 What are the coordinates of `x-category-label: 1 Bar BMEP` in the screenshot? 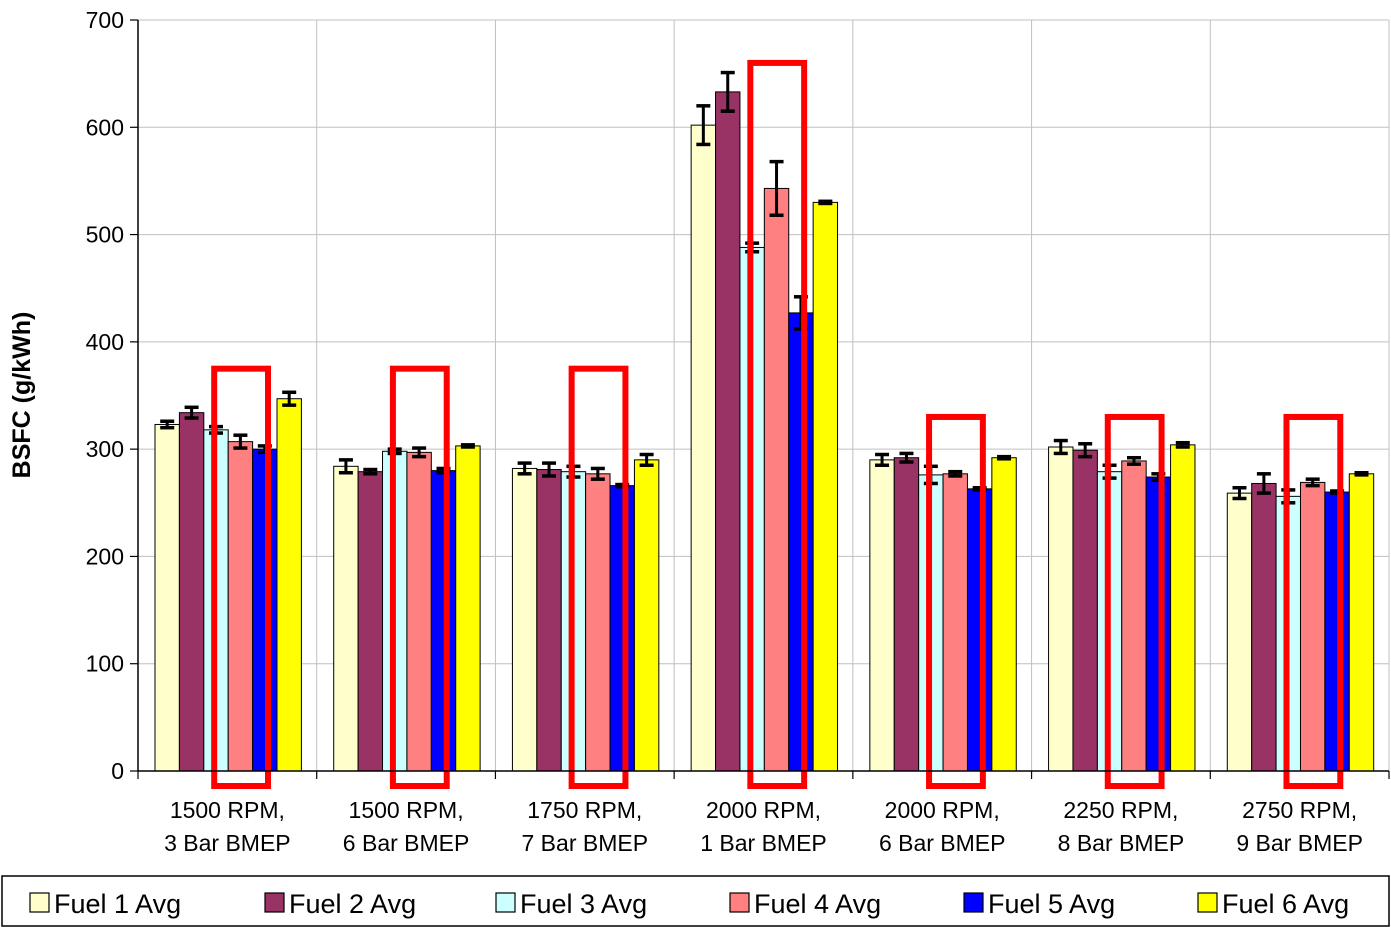 It's located at (763, 843).